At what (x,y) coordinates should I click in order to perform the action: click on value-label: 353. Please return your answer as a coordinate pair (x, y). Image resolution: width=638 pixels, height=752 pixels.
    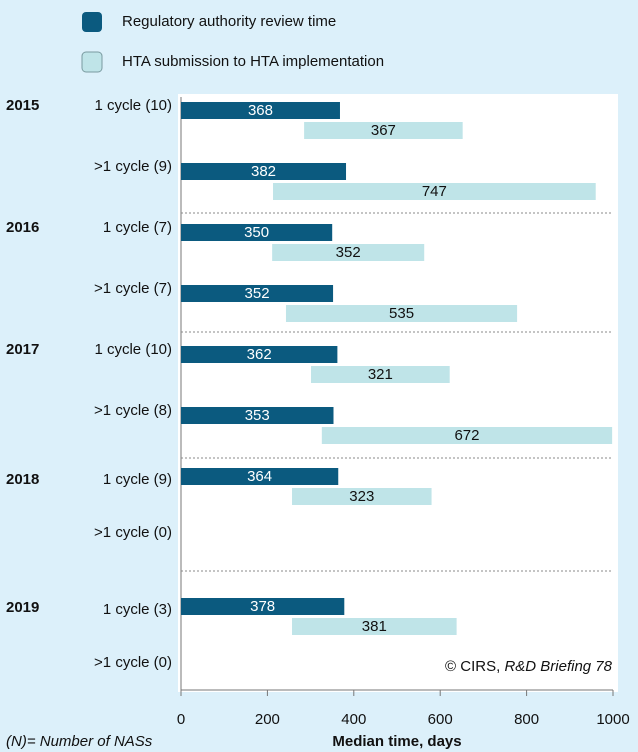
    Looking at the image, I should click on (257, 415).